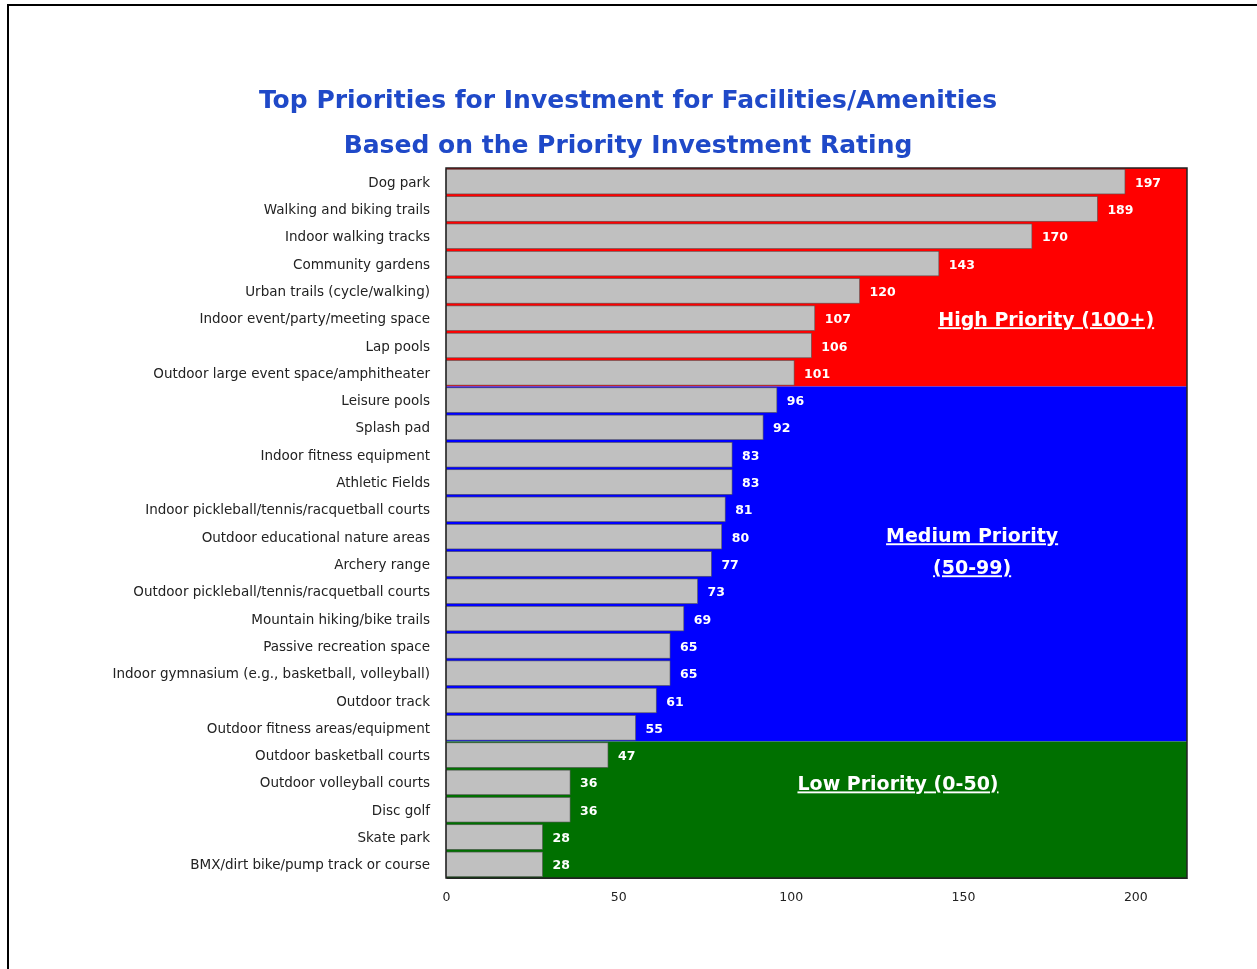 Image resolution: width=1257 pixels, height=969 pixels. Describe the element at coordinates (346, 208) in the screenshot. I see `y-tick-label: Walking and biking trails` at that location.